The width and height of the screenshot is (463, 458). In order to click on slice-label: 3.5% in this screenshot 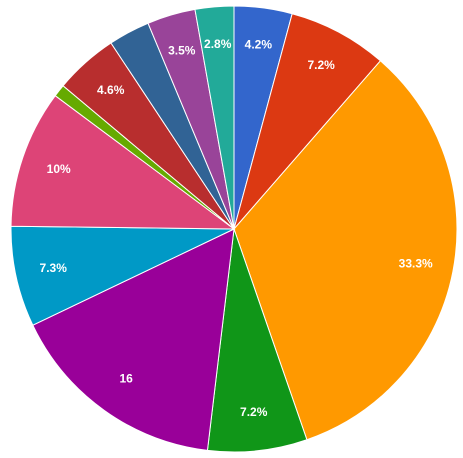, I will do `click(182, 51)`.